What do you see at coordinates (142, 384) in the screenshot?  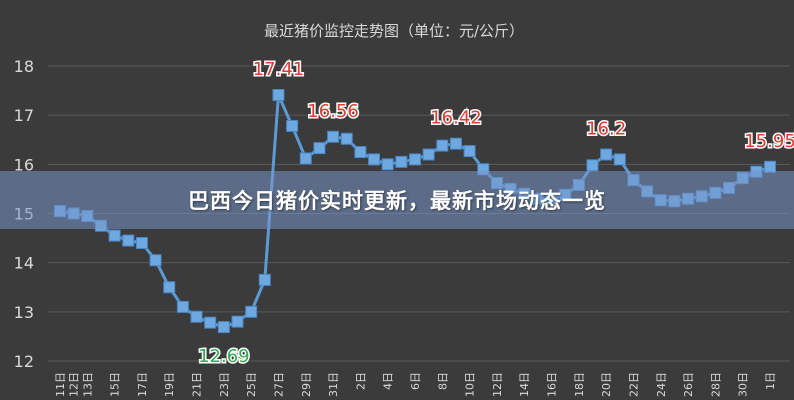 I see `x-tick-label: 17日` at bounding box center [142, 384].